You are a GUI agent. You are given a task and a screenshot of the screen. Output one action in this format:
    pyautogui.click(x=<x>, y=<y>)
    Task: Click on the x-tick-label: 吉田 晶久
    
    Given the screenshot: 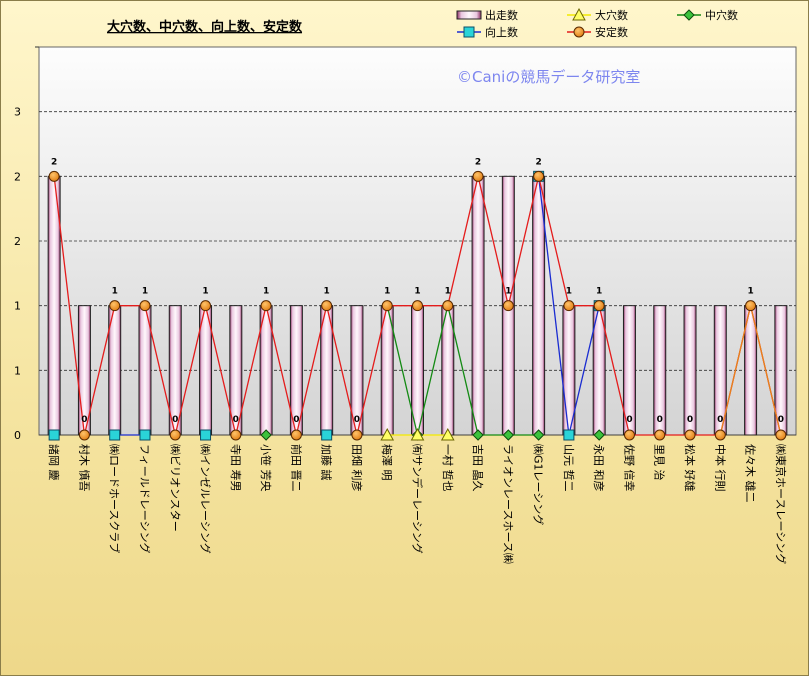 What is the action you would take?
    pyautogui.click(x=477, y=468)
    